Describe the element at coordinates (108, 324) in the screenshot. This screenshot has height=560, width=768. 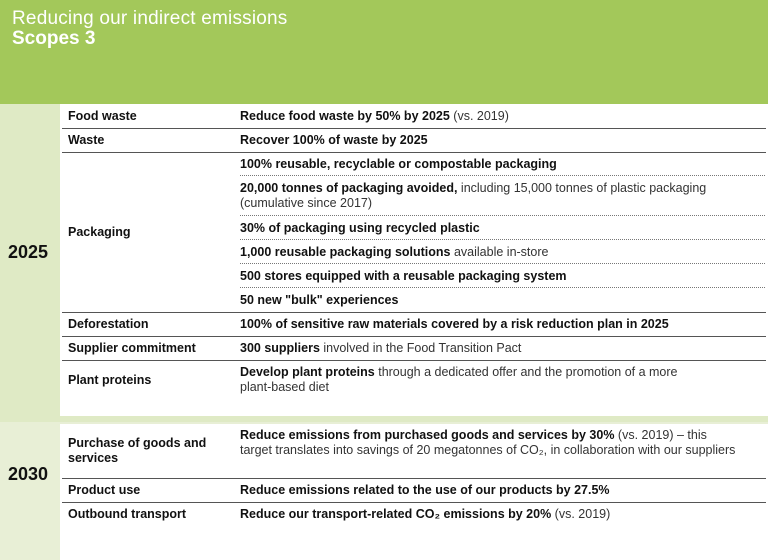
I see `category-deforestation: Deforestation` at that location.